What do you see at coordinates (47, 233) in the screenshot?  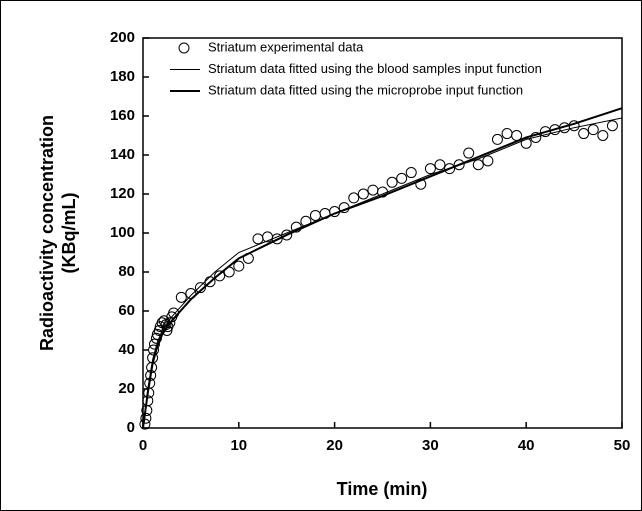 I see `y-axis-label: Radioactivity concentration` at bounding box center [47, 233].